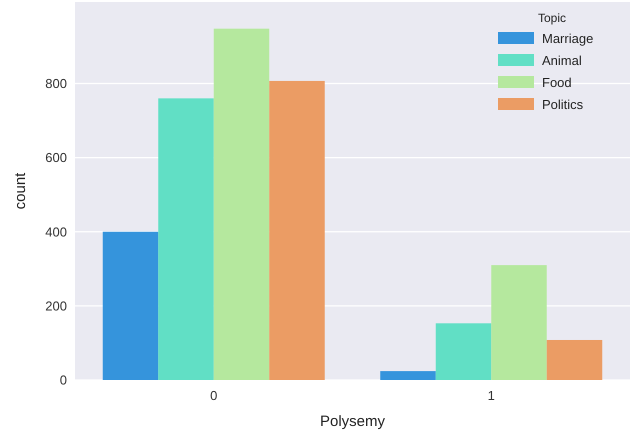 The height and width of the screenshot is (433, 632). Describe the element at coordinates (562, 60) in the screenshot. I see `legend-label: Animal` at that location.